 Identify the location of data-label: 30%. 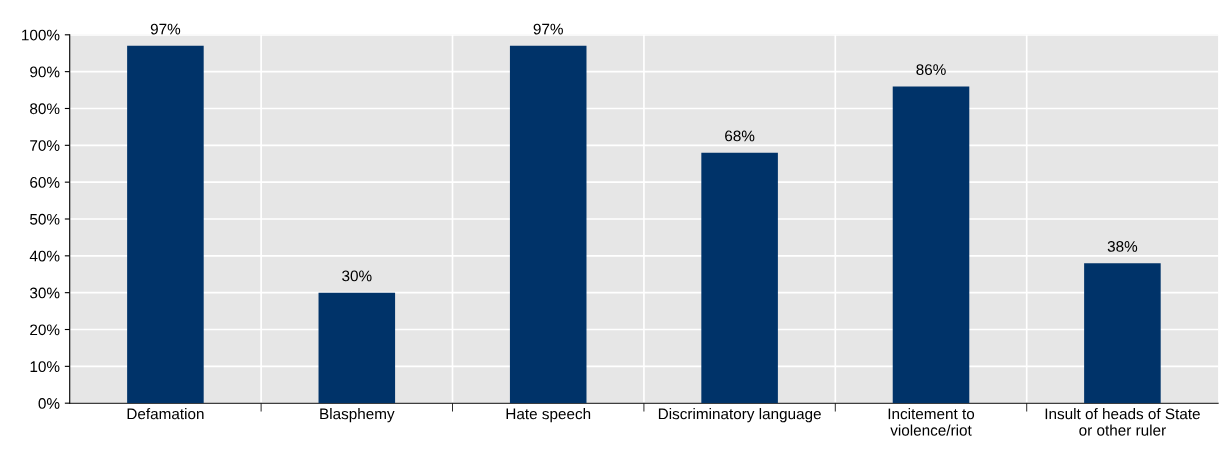
(357, 276).